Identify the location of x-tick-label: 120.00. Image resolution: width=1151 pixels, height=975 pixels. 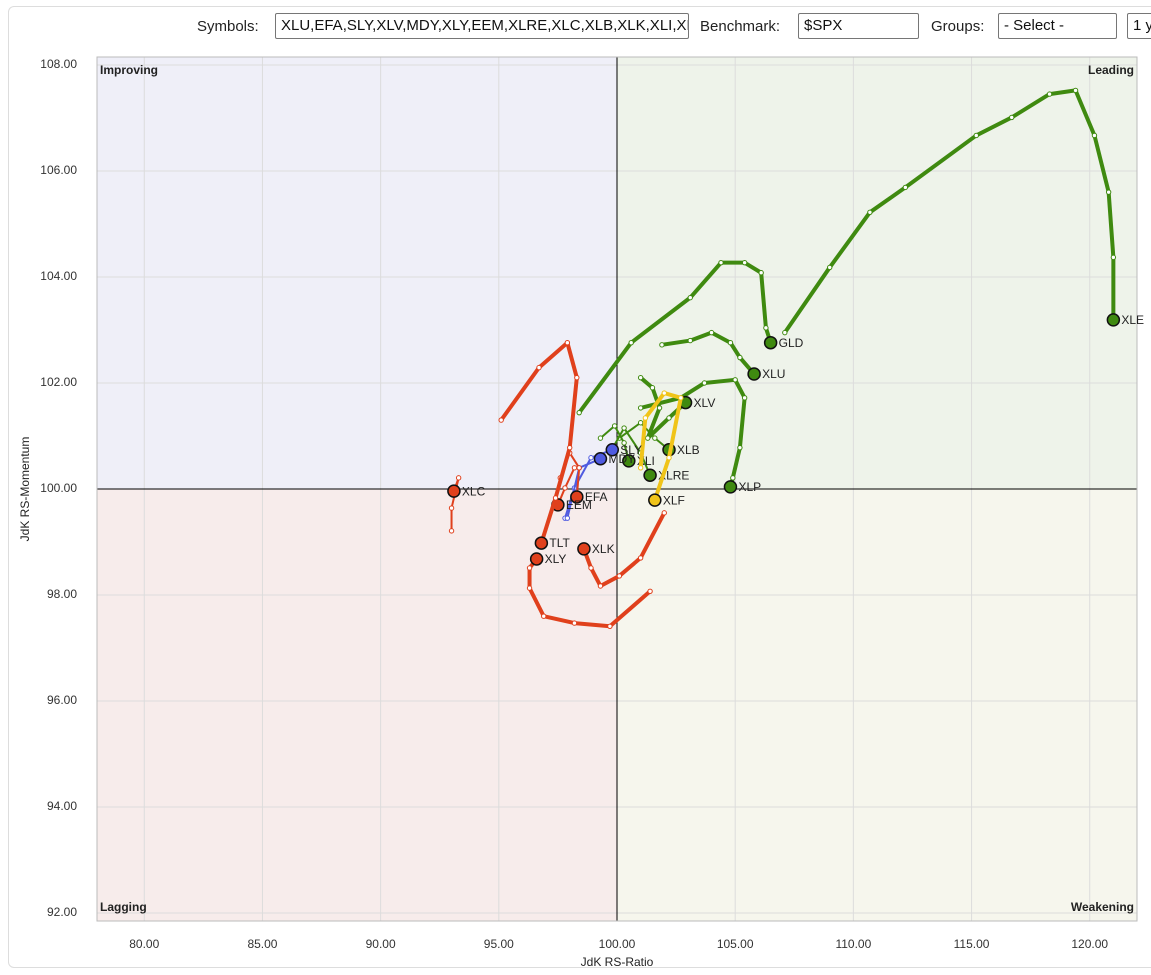
(1089, 944).